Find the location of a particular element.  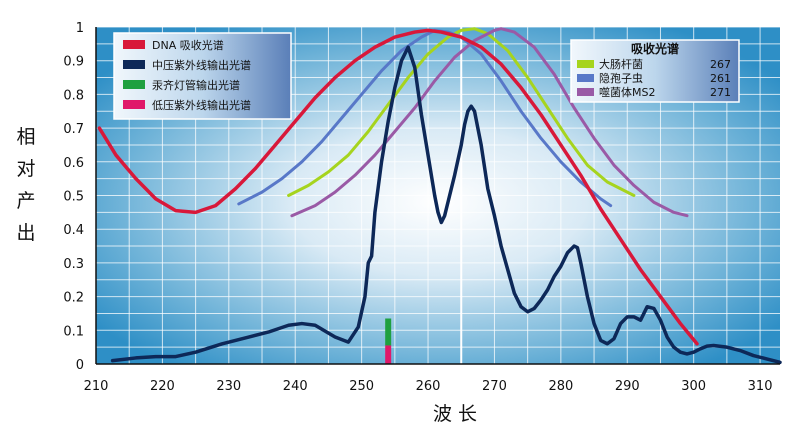

y-tick-label: 0.3 is located at coordinates (73, 264).